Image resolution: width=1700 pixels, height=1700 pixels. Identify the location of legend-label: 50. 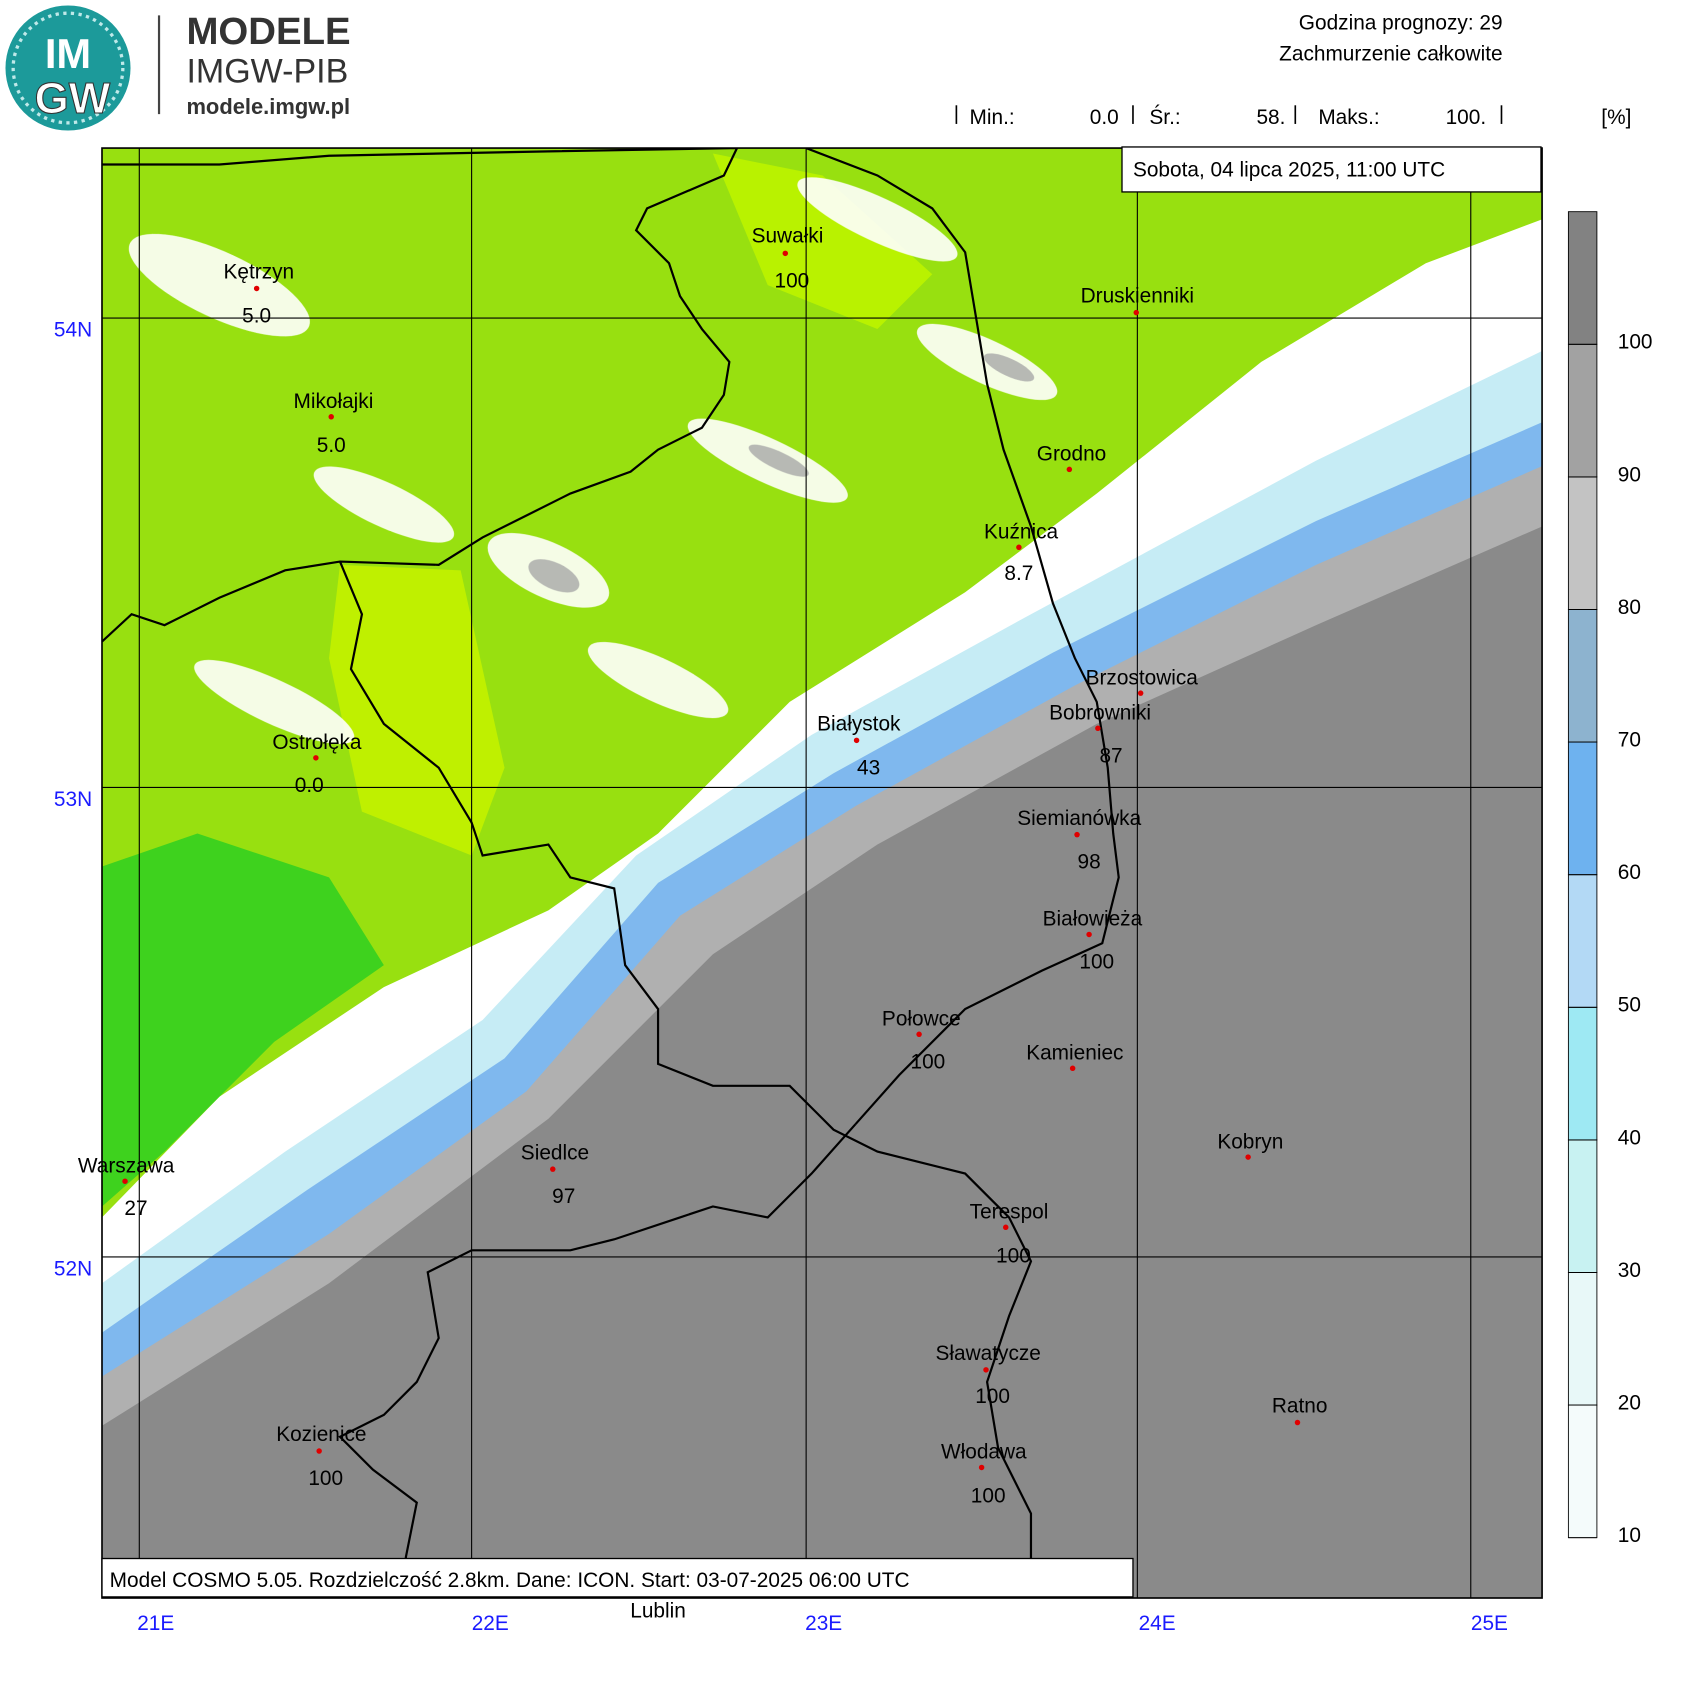
(1629, 1005).